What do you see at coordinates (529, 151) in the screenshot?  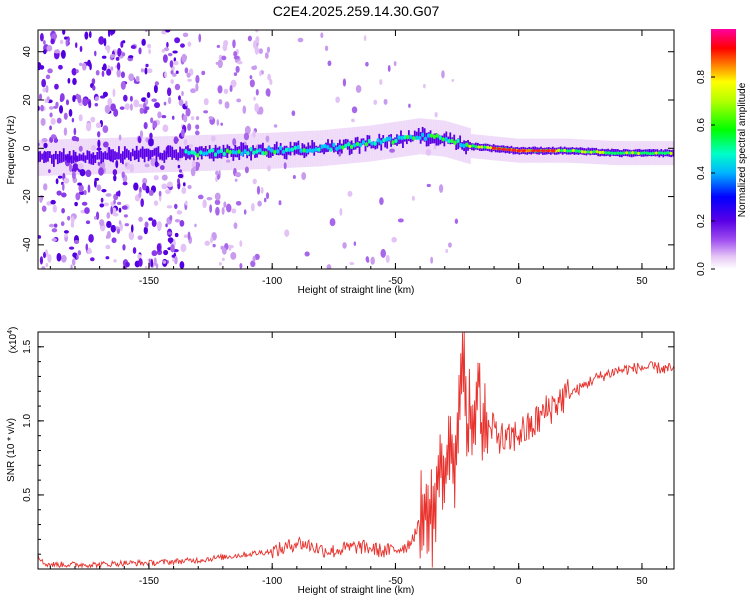 I see `spectrogram-ridge-peak` at bounding box center [529, 151].